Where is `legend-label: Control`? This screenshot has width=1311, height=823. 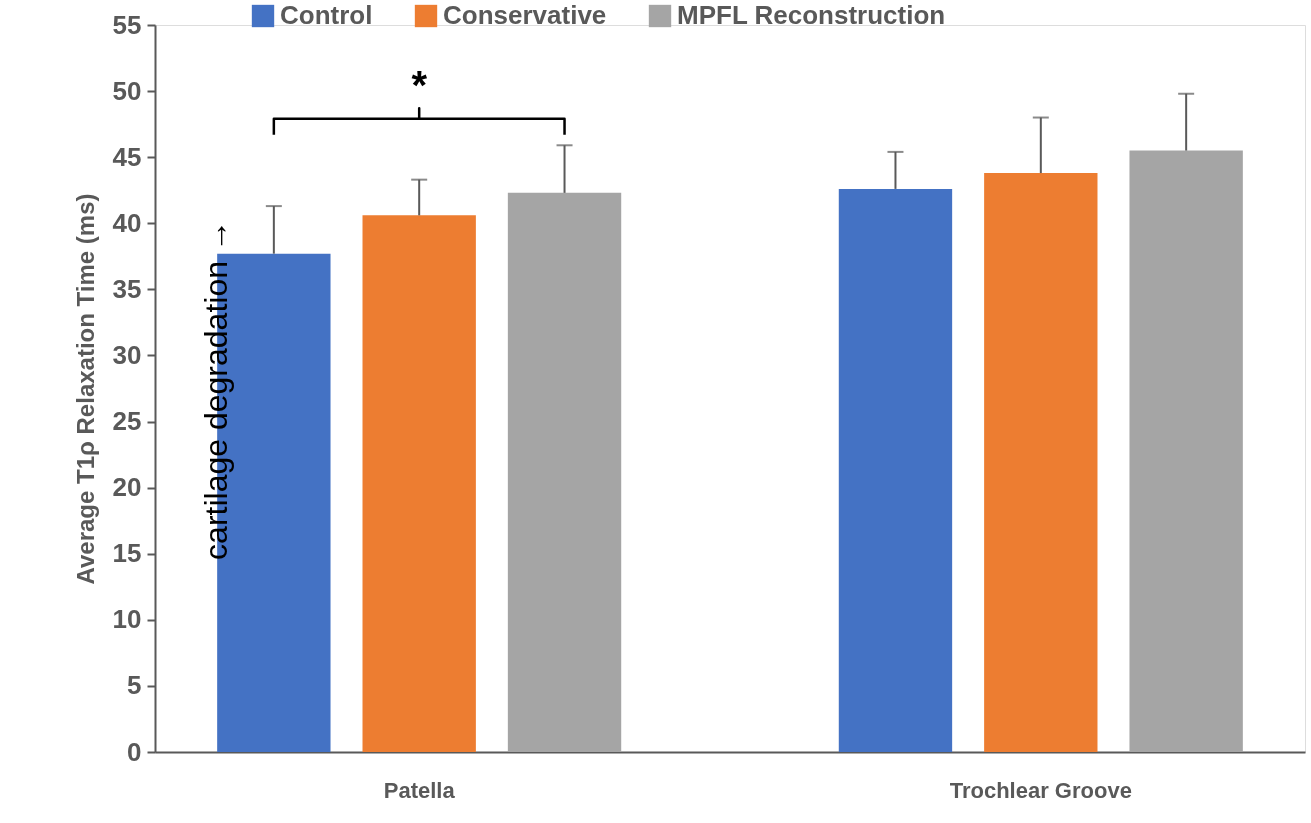
legend-label: Control is located at coordinates (326, 15).